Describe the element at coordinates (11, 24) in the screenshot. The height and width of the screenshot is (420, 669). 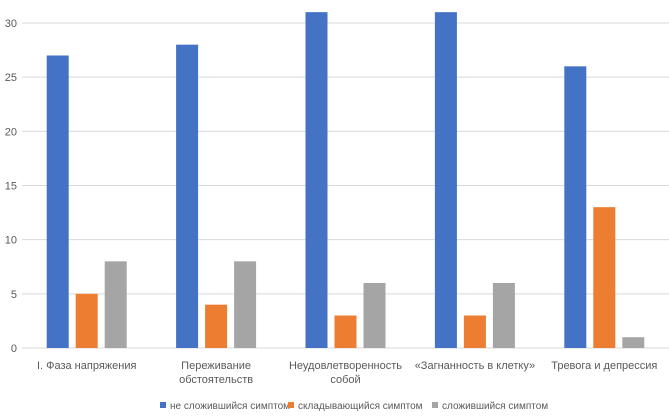
I see `y-tick-label: 30` at that location.